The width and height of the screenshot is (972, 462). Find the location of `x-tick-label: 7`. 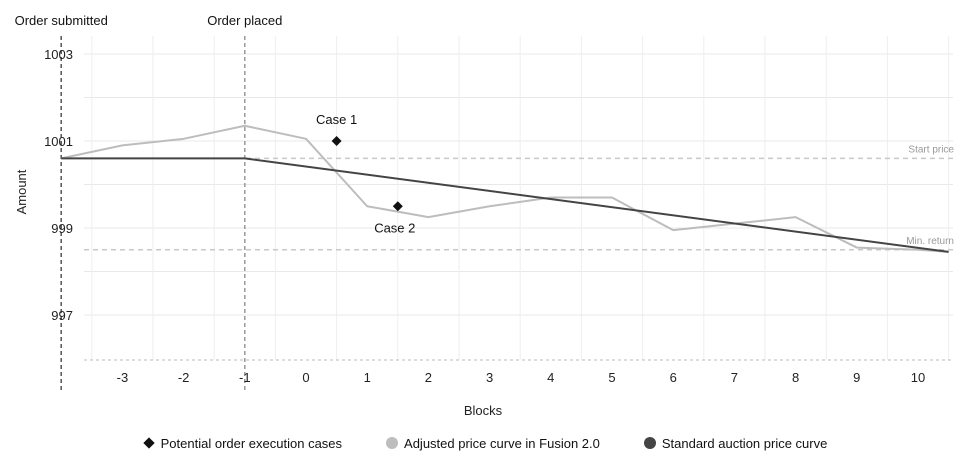

x-tick-label: 7 is located at coordinates (734, 377).